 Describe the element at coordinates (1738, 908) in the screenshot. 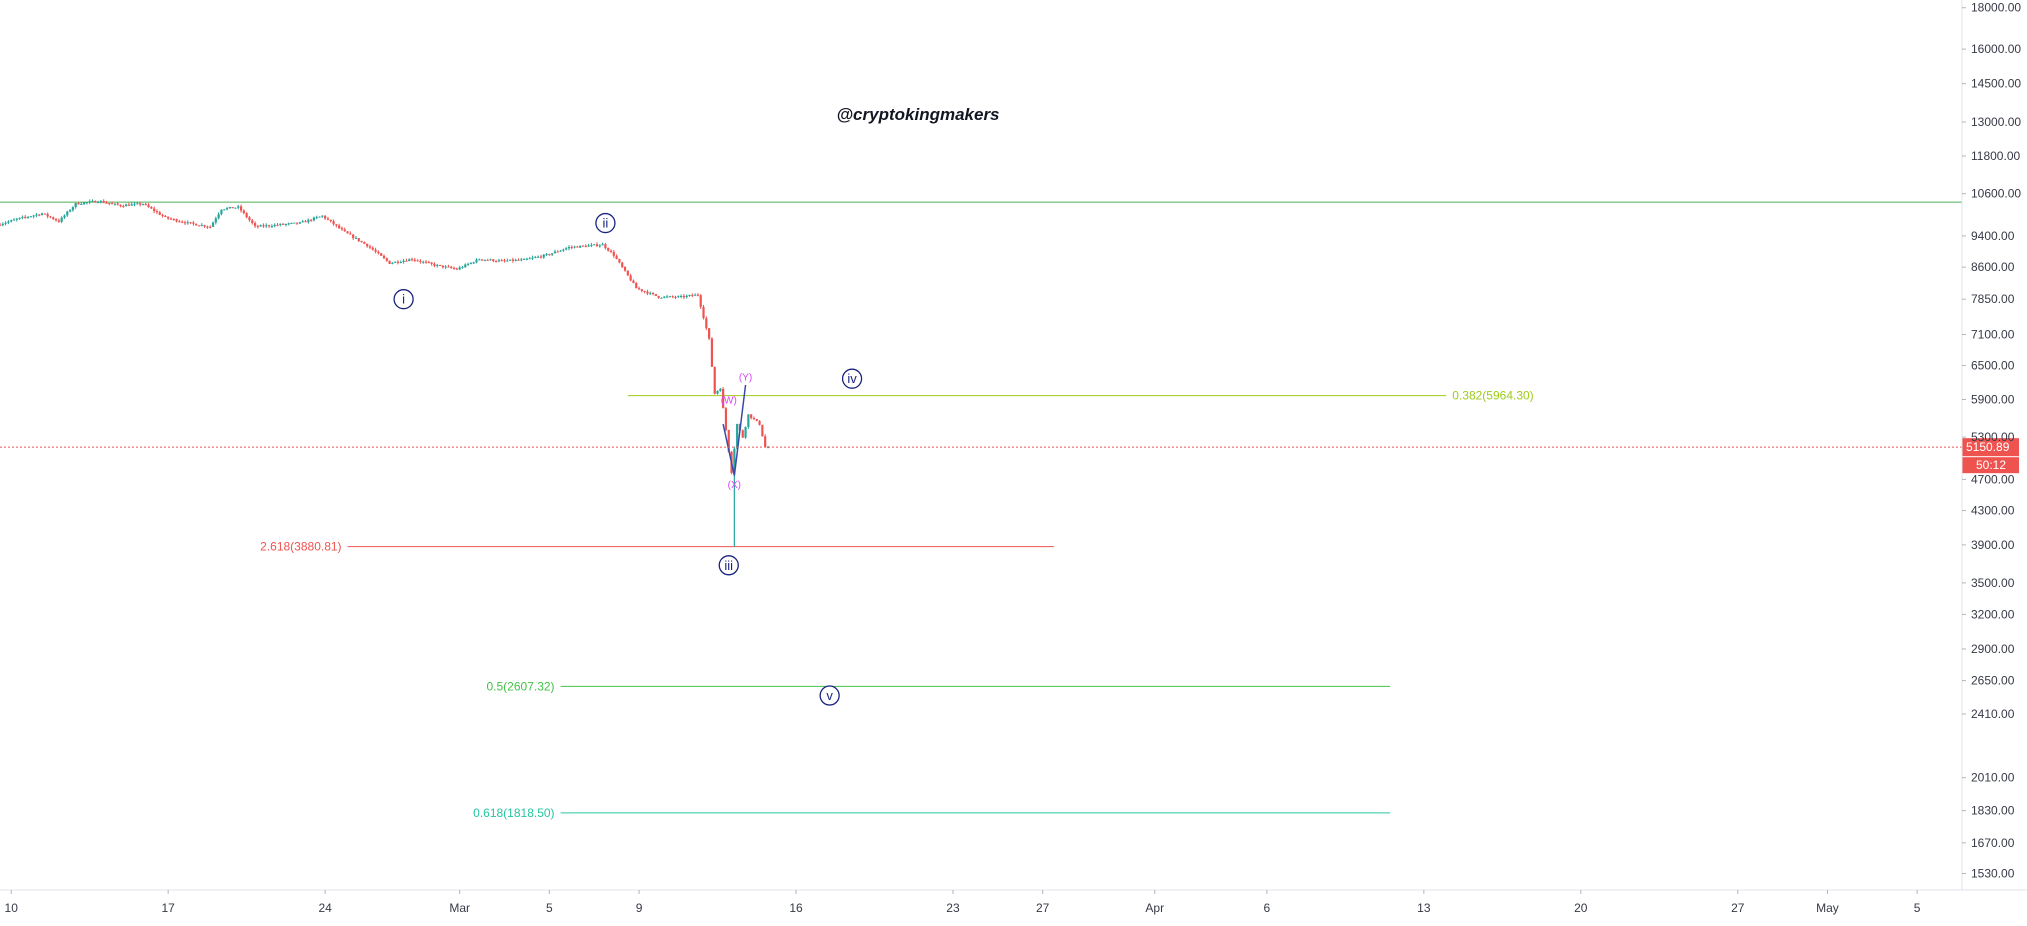

I see `x-tick-label: 27` at that location.